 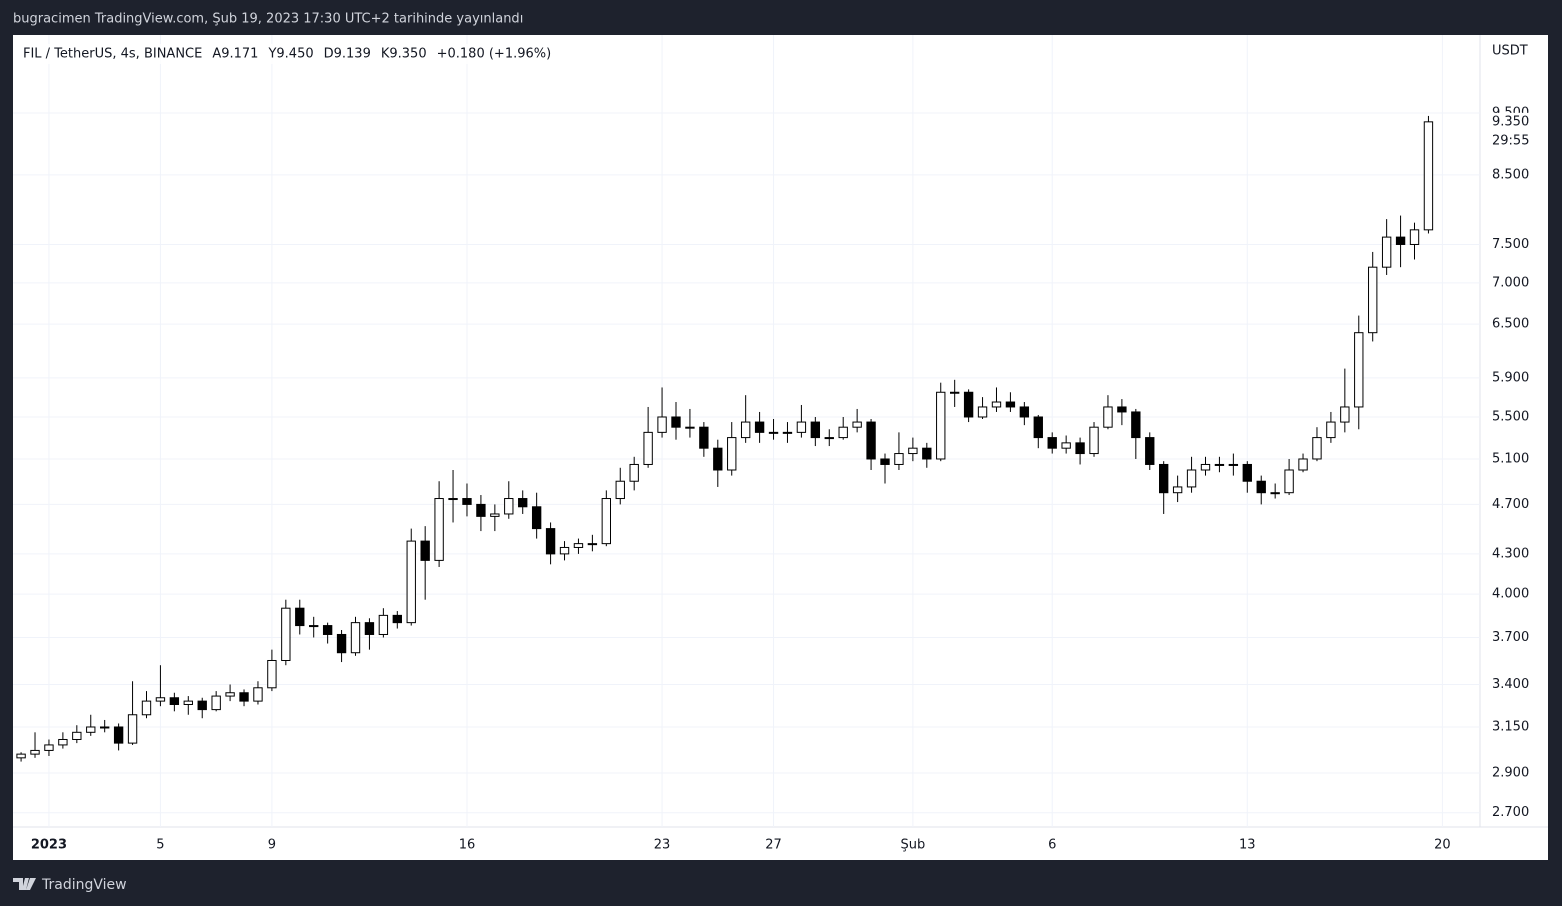 I want to click on ohlc-label: K9.350, so click(x=404, y=54).